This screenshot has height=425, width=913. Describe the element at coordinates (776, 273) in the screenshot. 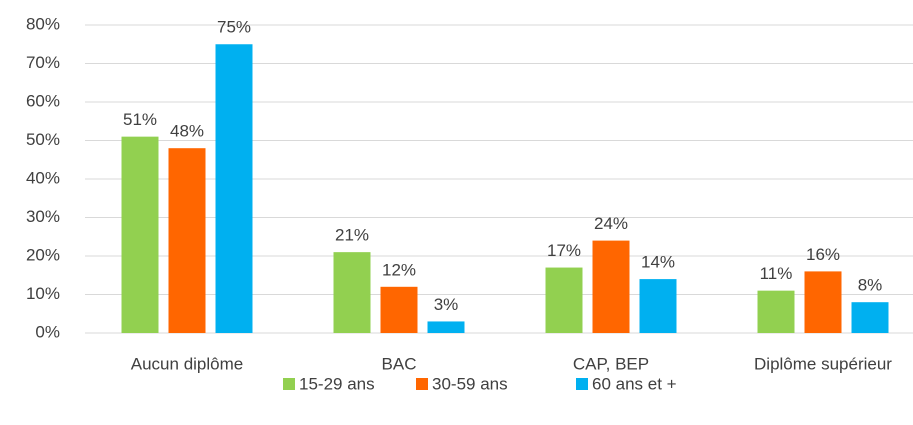

I see `data-label: 11%` at that location.